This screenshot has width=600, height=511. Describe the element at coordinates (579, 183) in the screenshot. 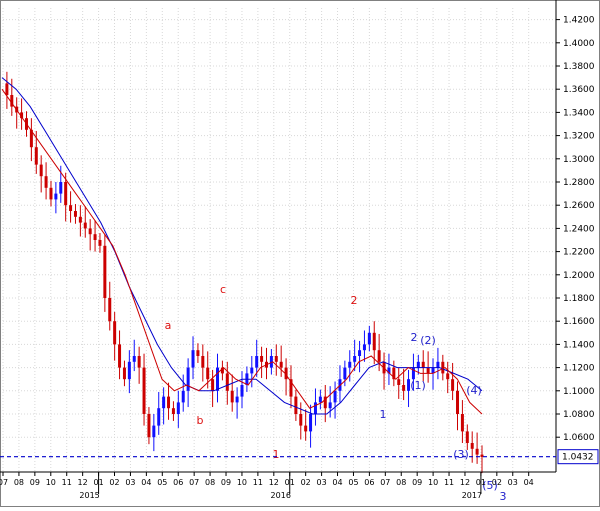

I see `y-tick-label: 1.2800` at that location.